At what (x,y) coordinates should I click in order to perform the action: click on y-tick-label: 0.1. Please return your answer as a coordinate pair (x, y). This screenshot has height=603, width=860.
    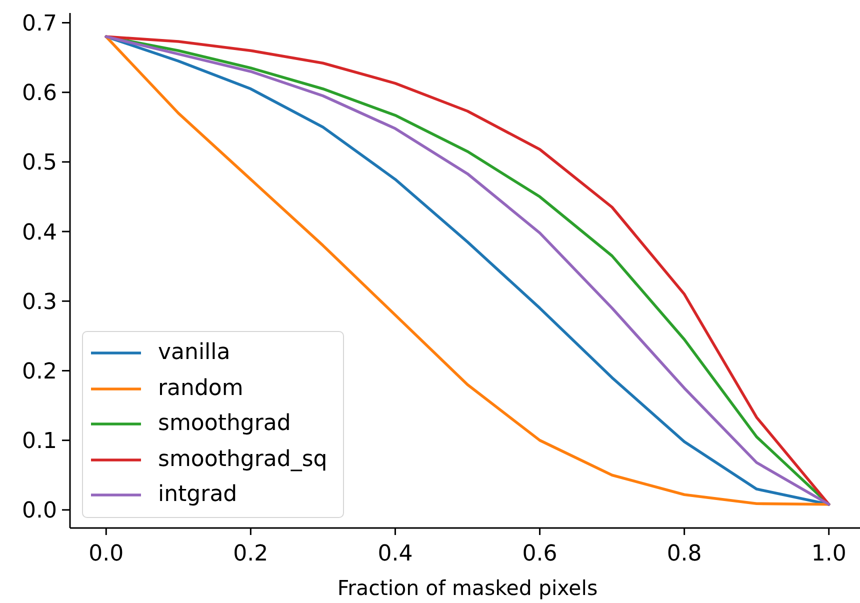
    Looking at the image, I should click on (39, 441).